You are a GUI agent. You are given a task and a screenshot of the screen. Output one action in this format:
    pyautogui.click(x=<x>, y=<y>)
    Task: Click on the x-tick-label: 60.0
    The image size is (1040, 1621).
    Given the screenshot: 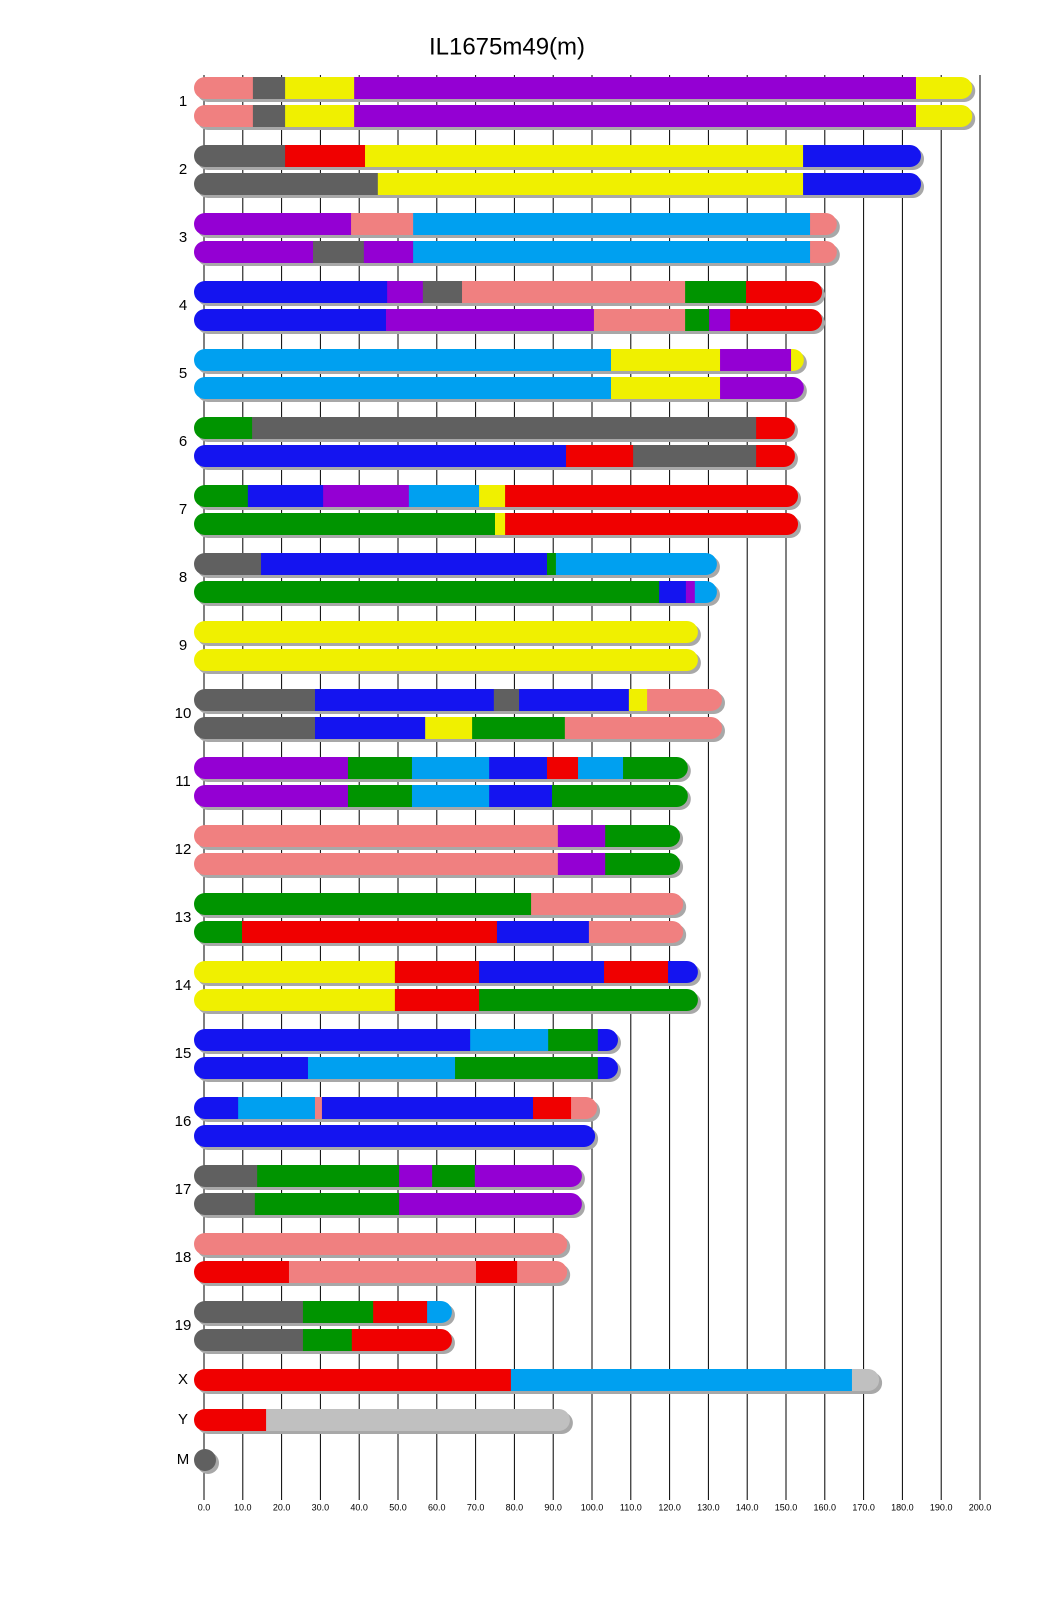 What is the action you would take?
    pyautogui.click(x=437, y=1507)
    